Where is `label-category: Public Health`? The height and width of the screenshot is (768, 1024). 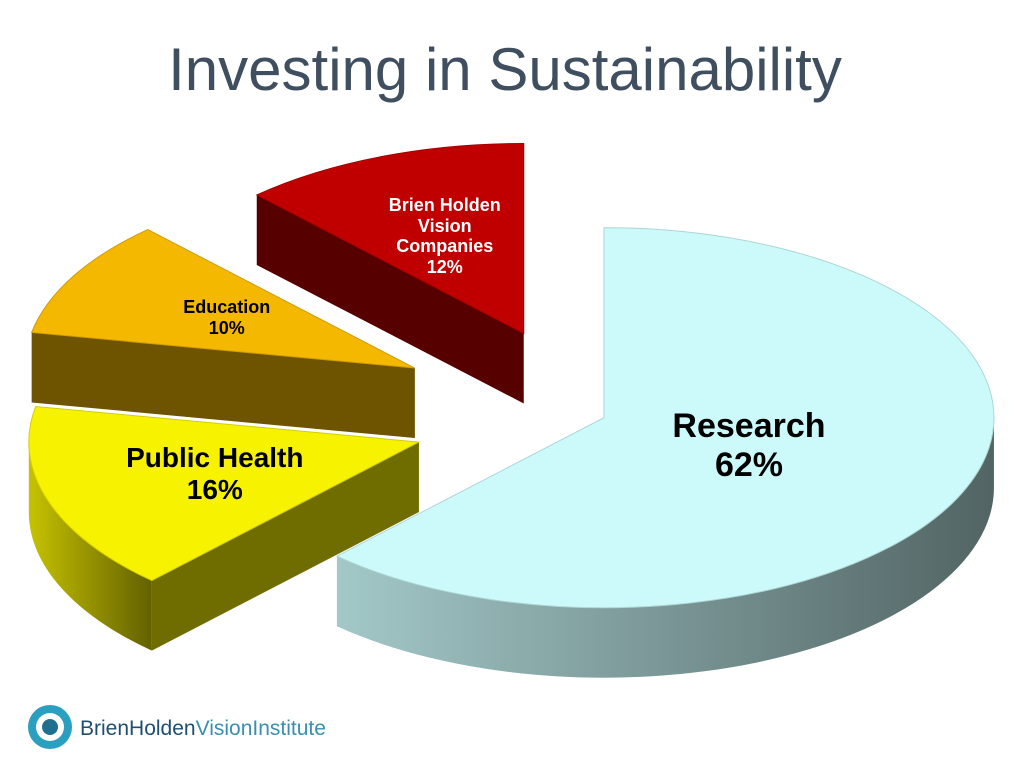
label-category: Public Health is located at coordinates (215, 458).